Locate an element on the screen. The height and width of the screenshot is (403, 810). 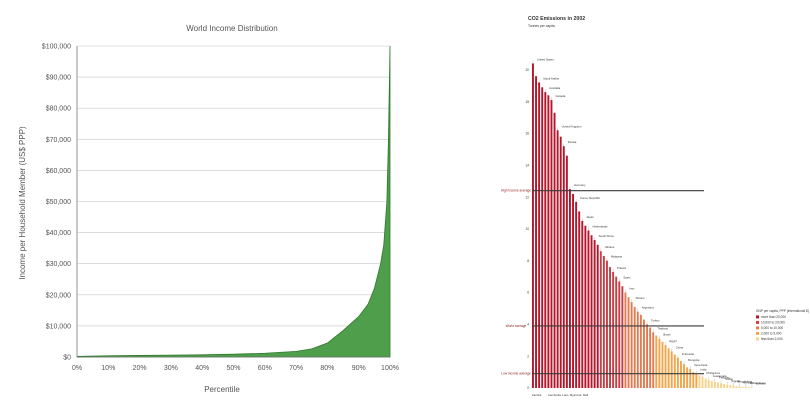
y-tick-label: 0 is located at coordinates (528, 388).